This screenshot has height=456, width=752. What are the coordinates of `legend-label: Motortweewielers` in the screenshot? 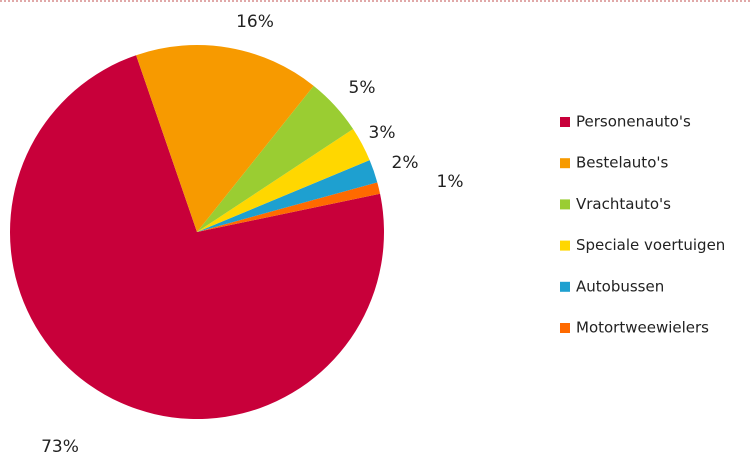 It's located at (642, 328).